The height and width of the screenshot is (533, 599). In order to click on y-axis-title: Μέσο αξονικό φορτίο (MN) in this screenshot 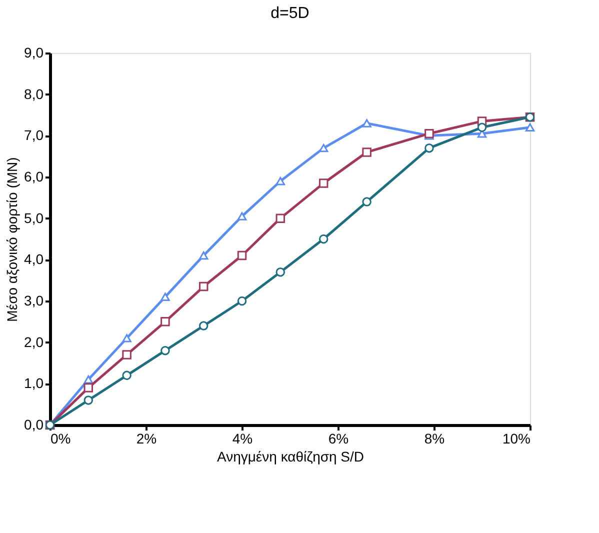, I will do `click(12, 239)`.